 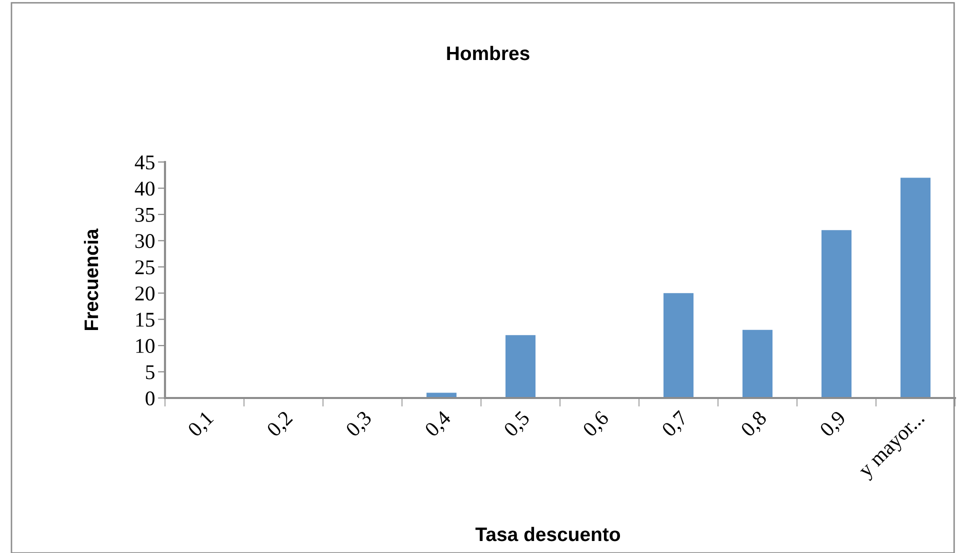 I want to click on x-tick-label: 0,5, so click(x=517, y=425).